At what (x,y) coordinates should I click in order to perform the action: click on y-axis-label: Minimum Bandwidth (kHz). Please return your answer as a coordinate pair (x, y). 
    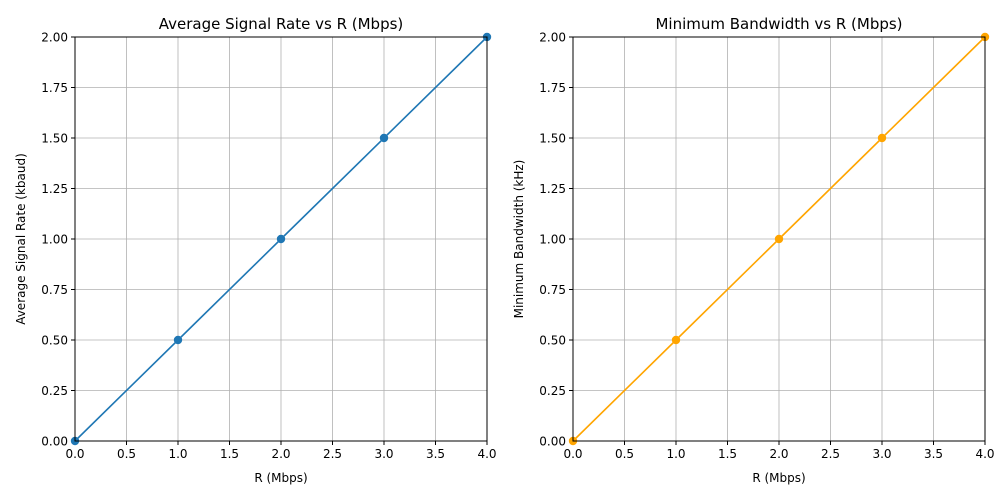
    Looking at the image, I should click on (519, 239).